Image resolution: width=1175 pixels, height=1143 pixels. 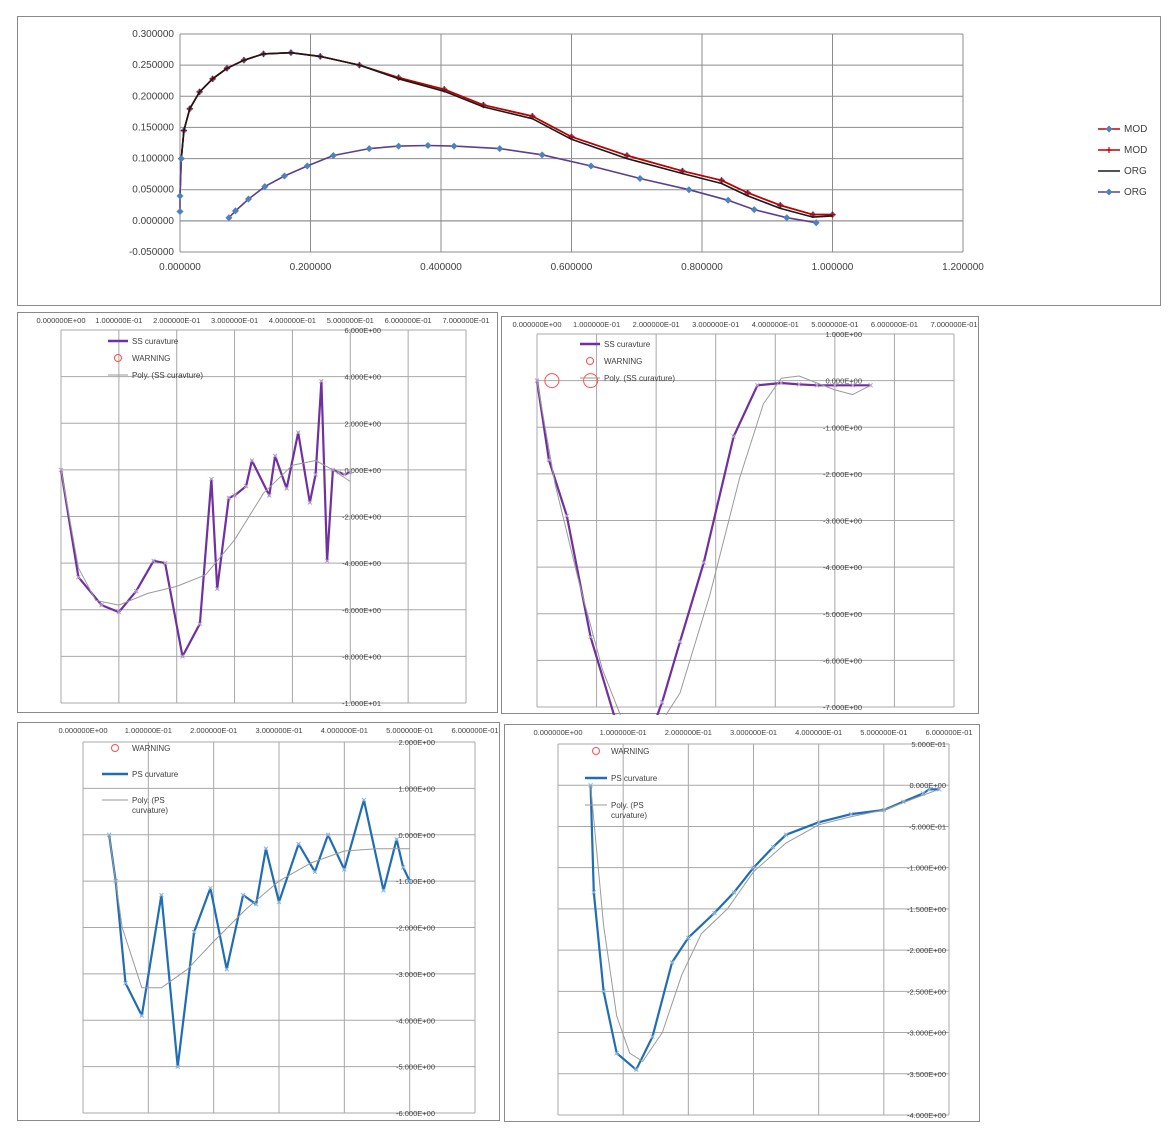 What do you see at coordinates (151, 252) in the screenshot?
I see `y-tick-label: -0.050000` at bounding box center [151, 252].